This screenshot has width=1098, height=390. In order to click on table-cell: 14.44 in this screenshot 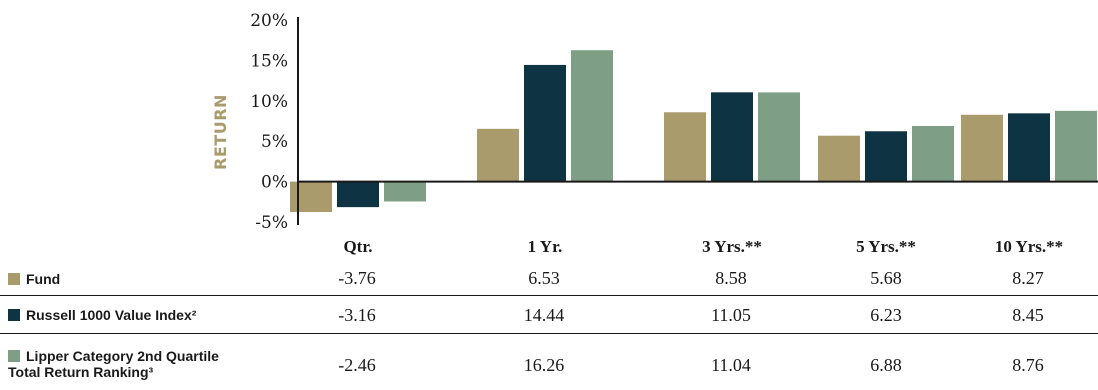, I will do `click(544, 315)`.